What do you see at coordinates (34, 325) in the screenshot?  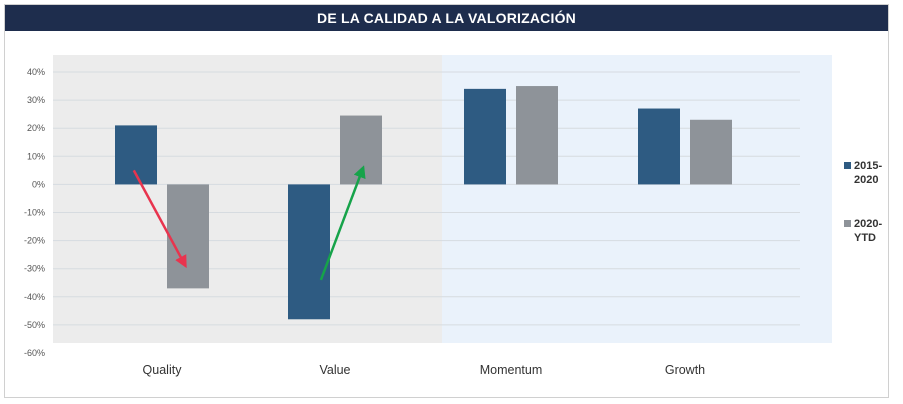 I see `y-tick-label: -50%` at bounding box center [34, 325].